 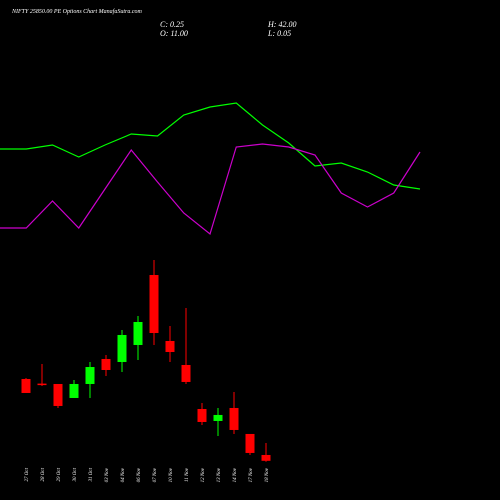 What do you see at coordinates (171, 474) in the screenshot?
I see `x-tick-label: 10 Nov` at bounding box center [171, 474].